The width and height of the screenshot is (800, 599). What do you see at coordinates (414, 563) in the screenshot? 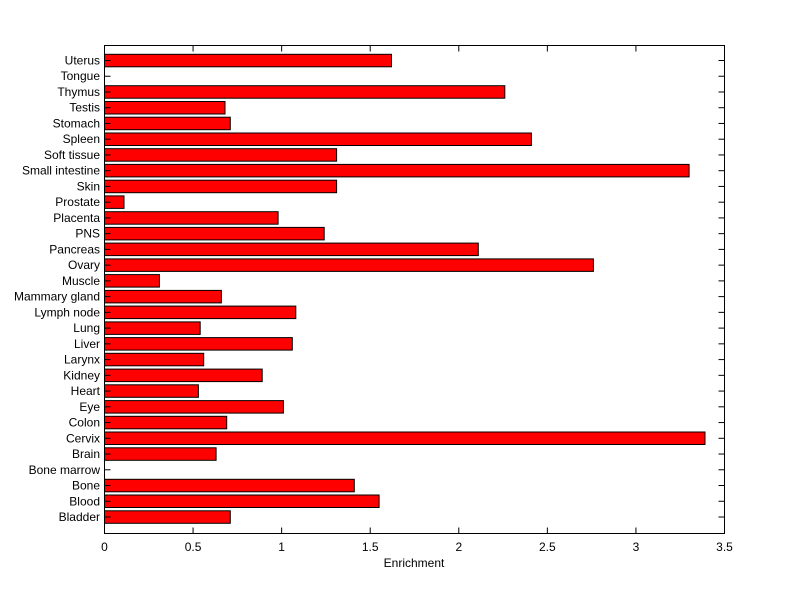
I see `x-axis-label: Enrichment` at bounding box center [414, 563].